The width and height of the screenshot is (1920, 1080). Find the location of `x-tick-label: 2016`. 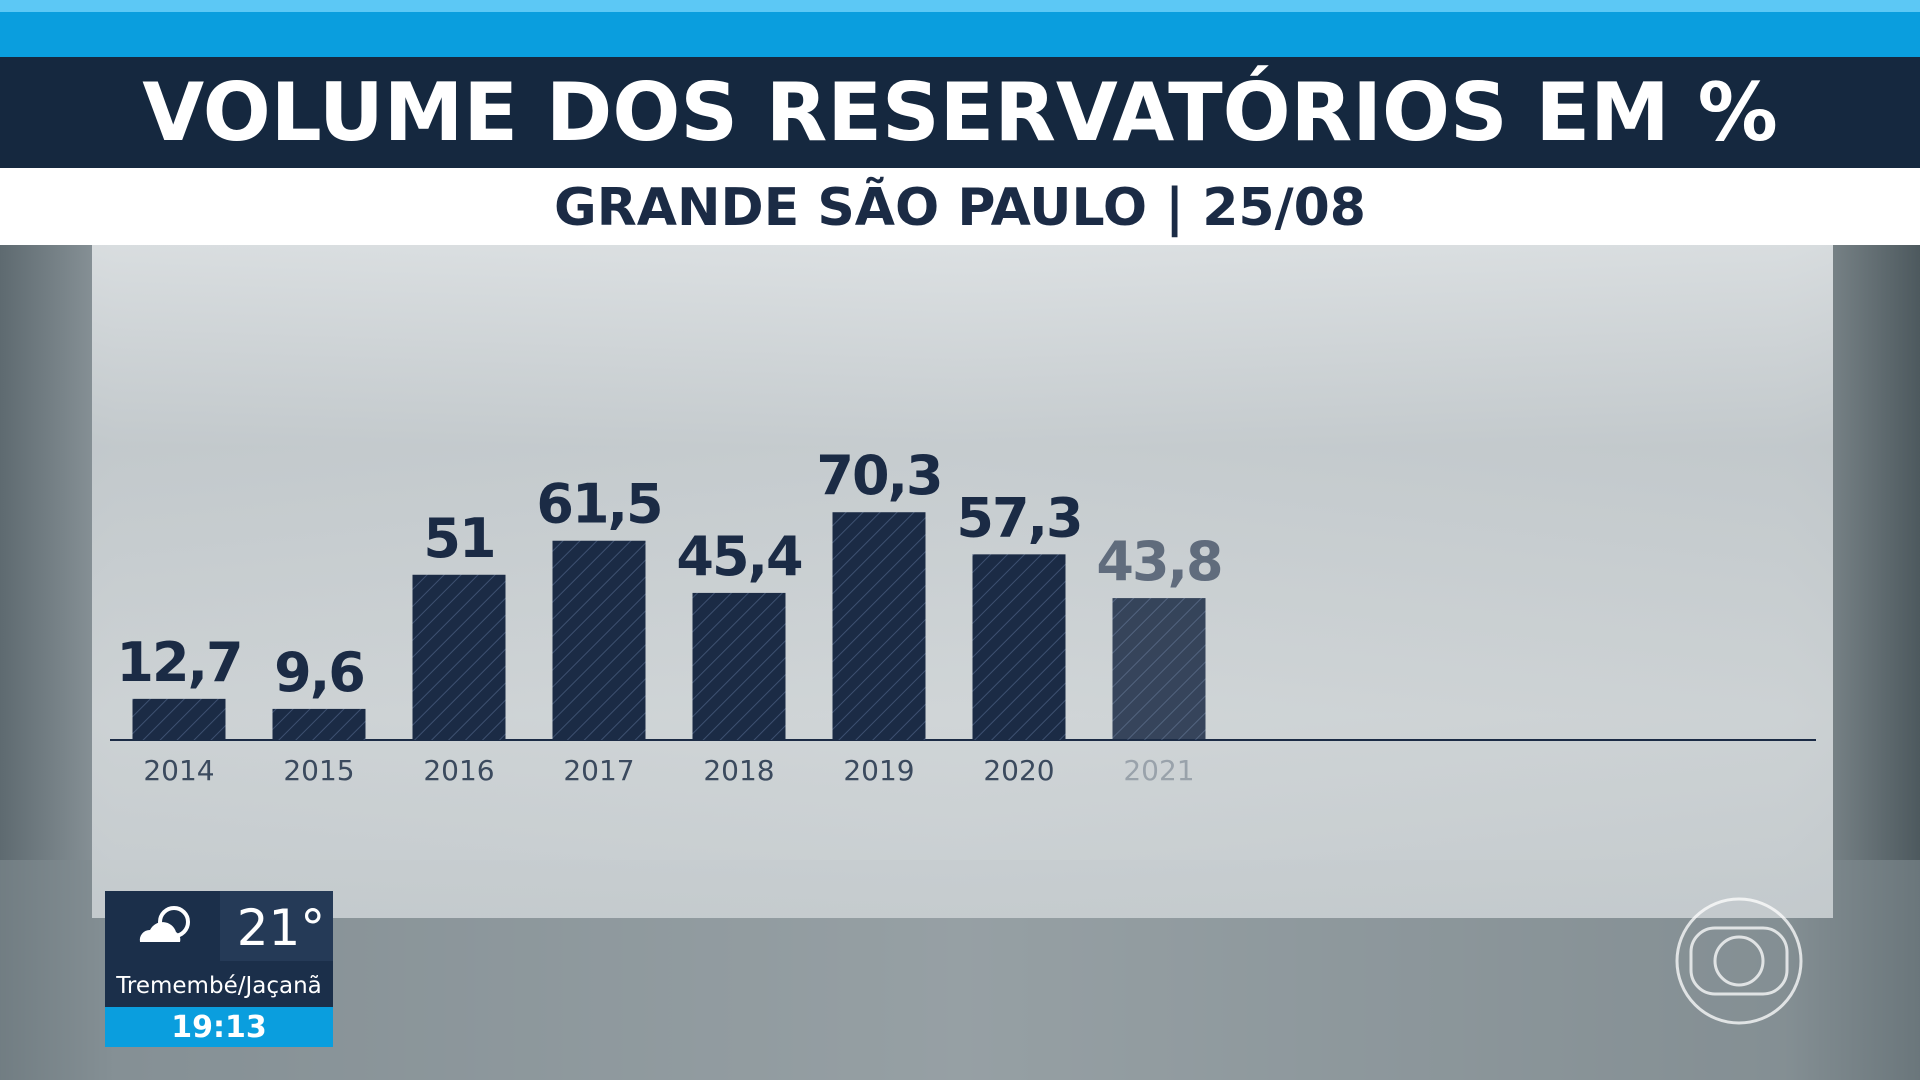

x-tick-label: 2016 is located at coordinates (458, 770).